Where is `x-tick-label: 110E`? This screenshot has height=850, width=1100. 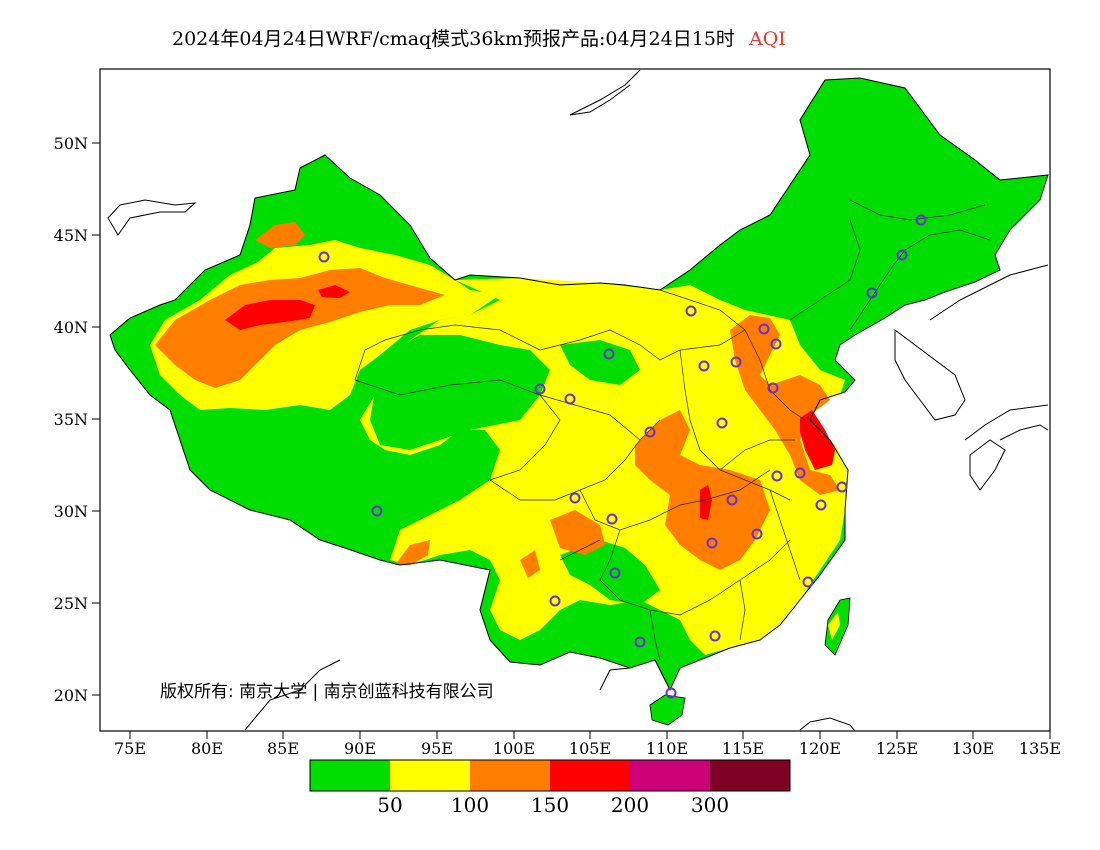 x-tick-label: 110E is located at coordinates (667, 748).